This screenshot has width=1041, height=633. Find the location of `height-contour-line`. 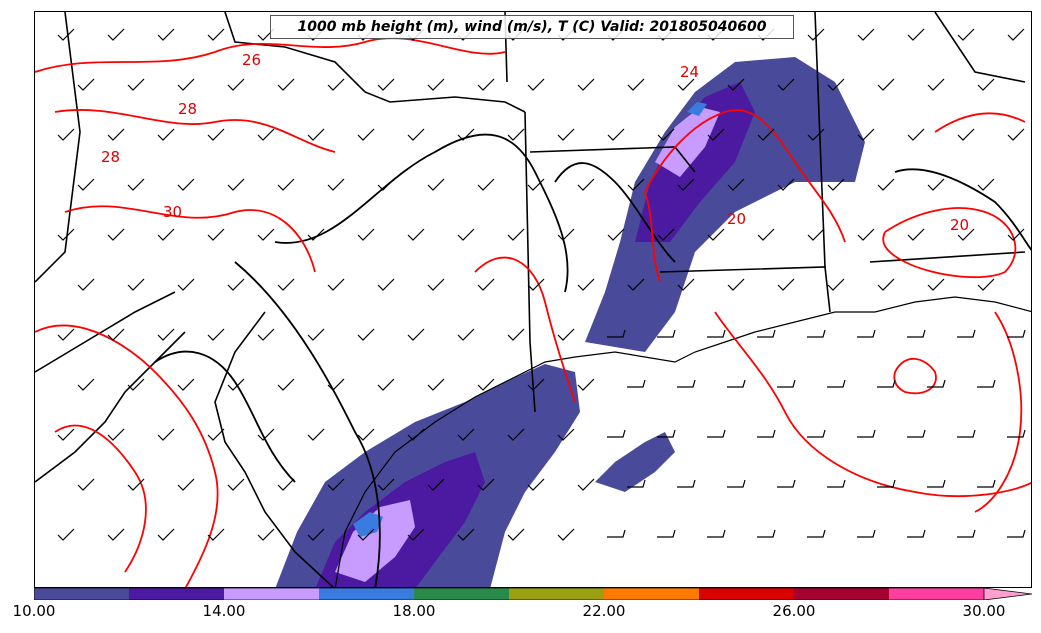

height-contour-line is located at coordinates (615, 212).